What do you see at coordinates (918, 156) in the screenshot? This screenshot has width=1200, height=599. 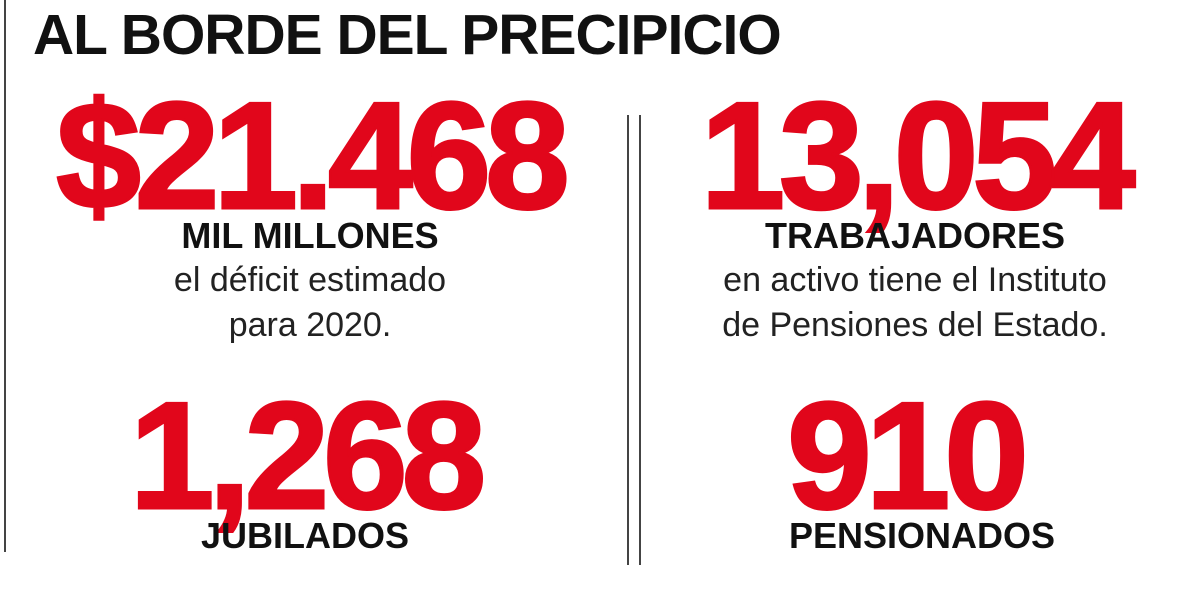 I see `stat-number: 13,054` at bounding box center [918, 156].